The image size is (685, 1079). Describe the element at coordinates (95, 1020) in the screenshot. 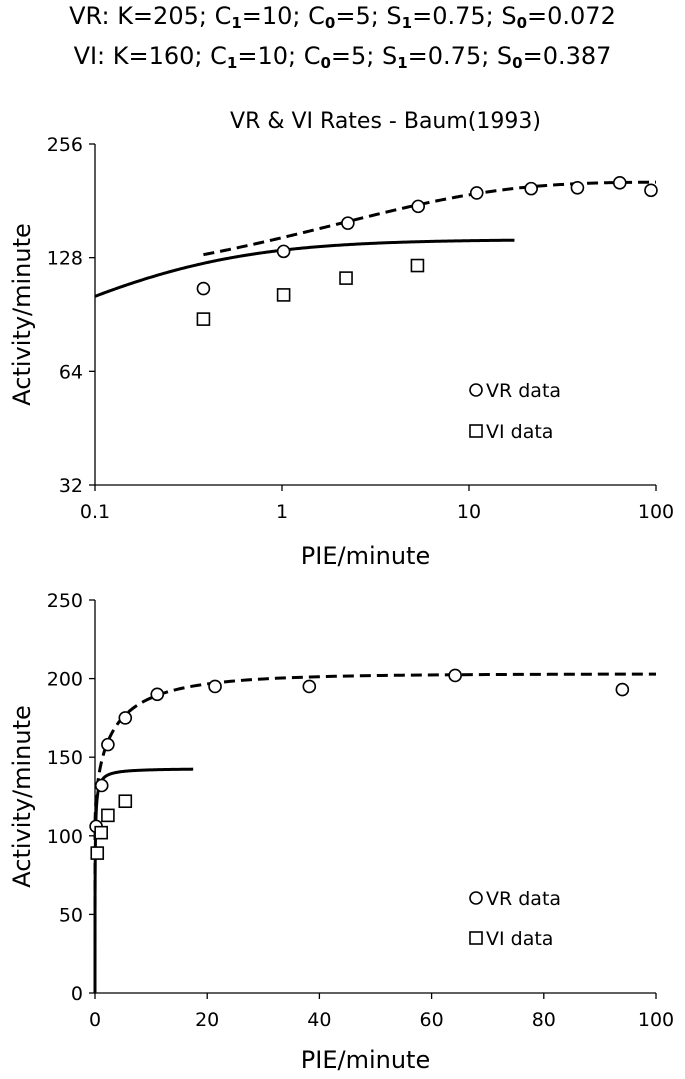

I see `x-tick-label: 0` at that location.